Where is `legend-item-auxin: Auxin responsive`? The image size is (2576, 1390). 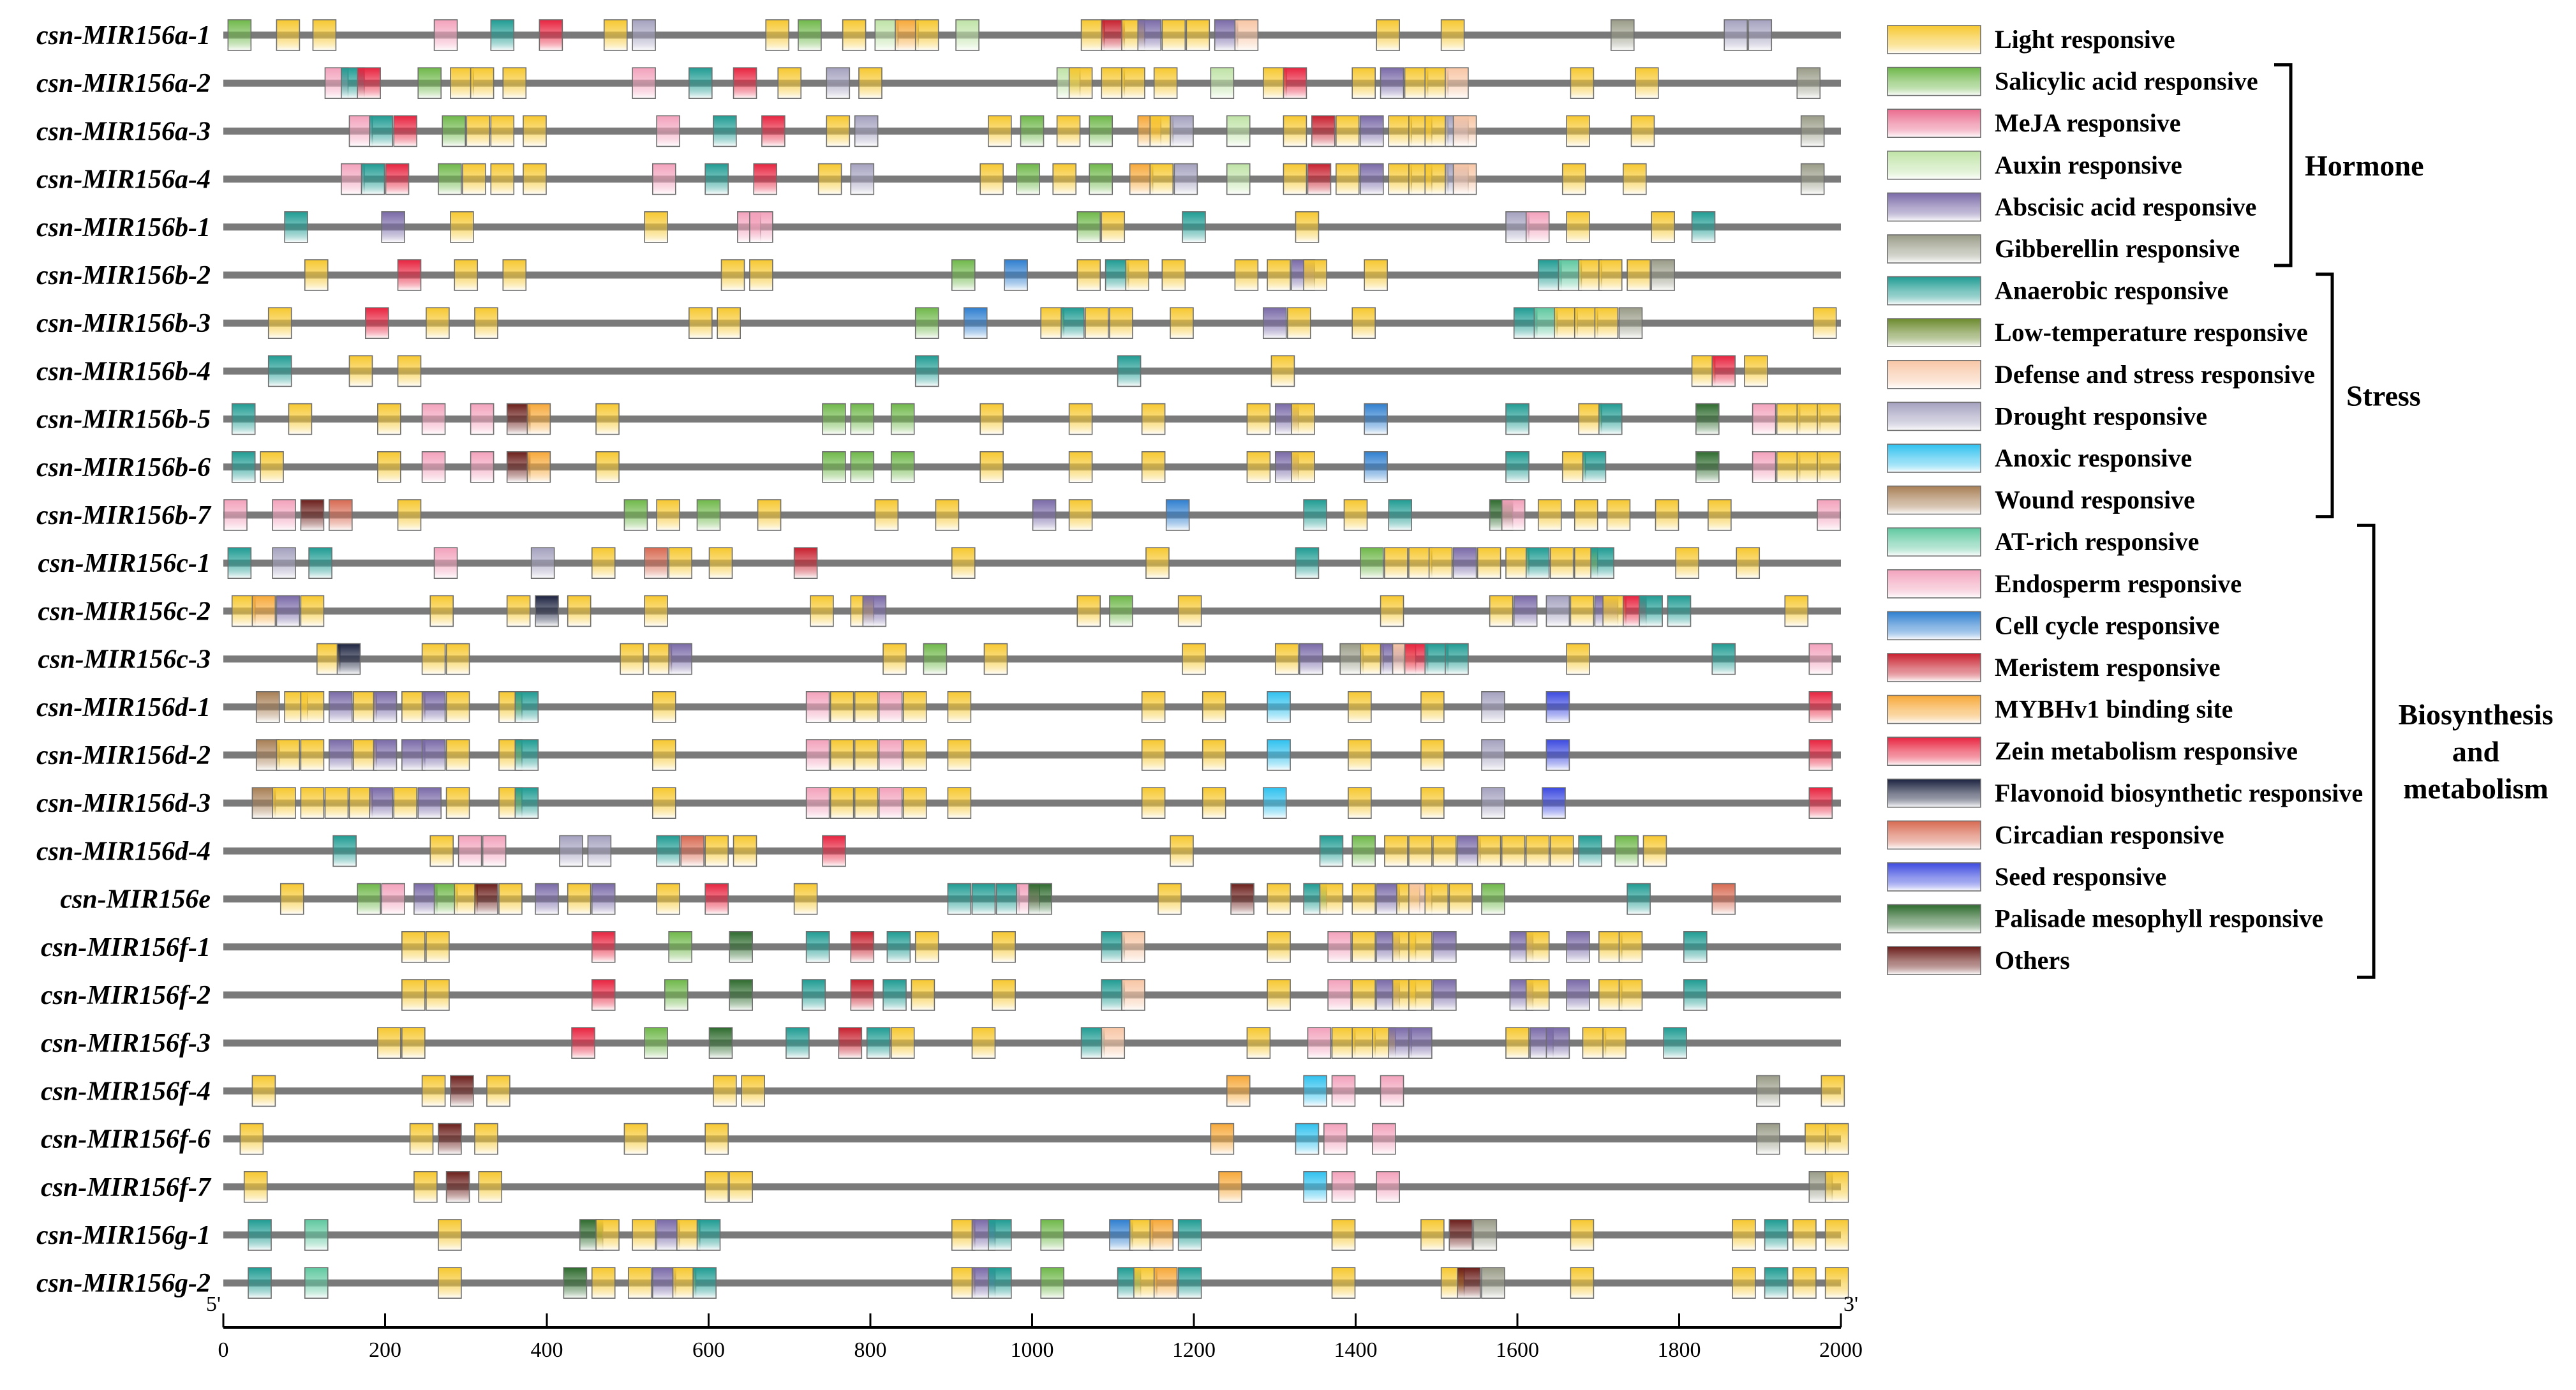
legend-item-auxin: Auxin responsive is located at coordinates (2034, 165).